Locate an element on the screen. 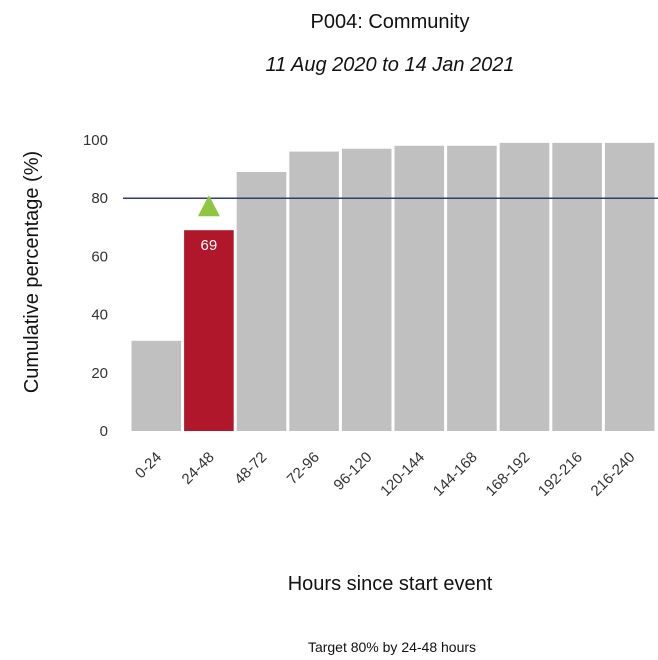 The height and width of the screenshot is (660, 658). bar-value-label: 69 is located at coordinates (209, 245).